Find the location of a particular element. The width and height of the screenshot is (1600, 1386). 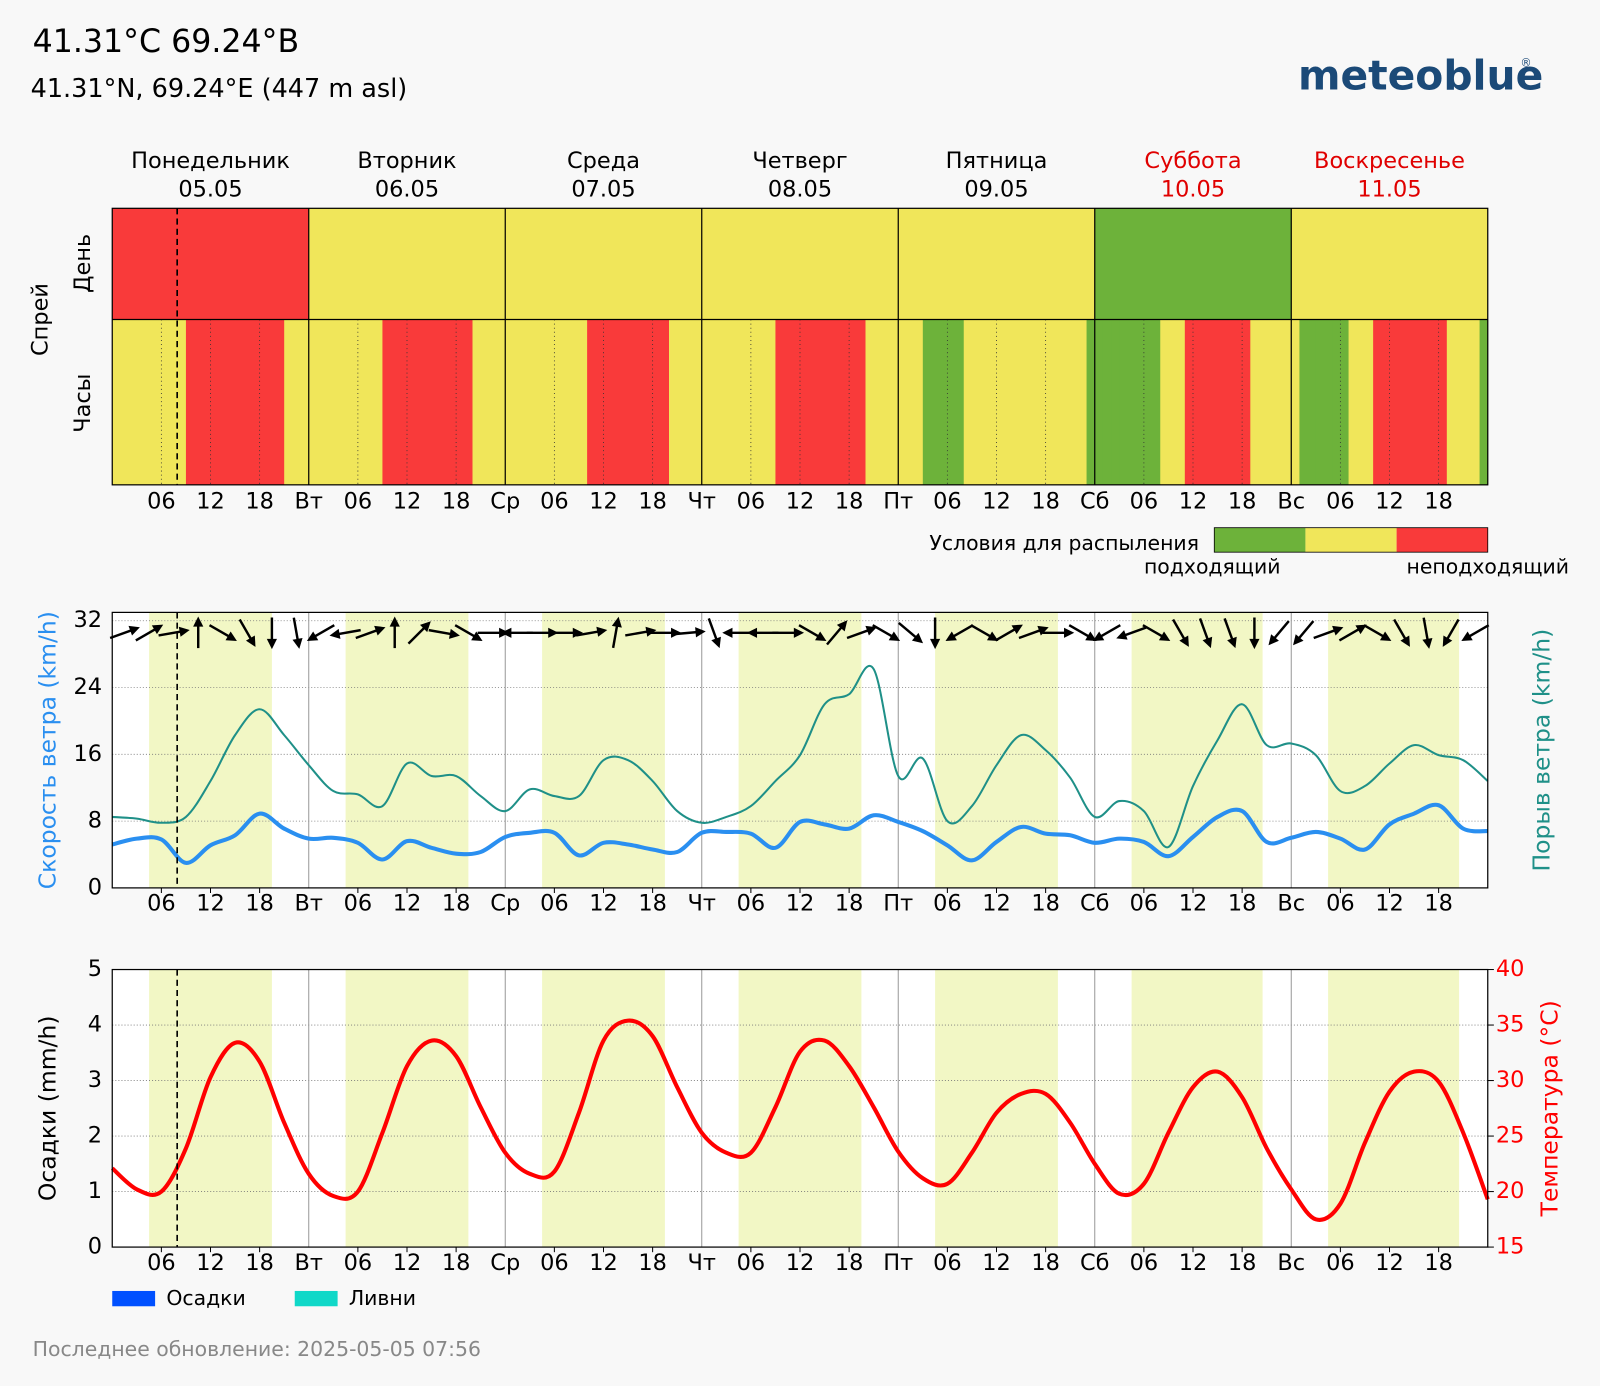

y-tick-label: 0 is located at coordinates (95, 1247).